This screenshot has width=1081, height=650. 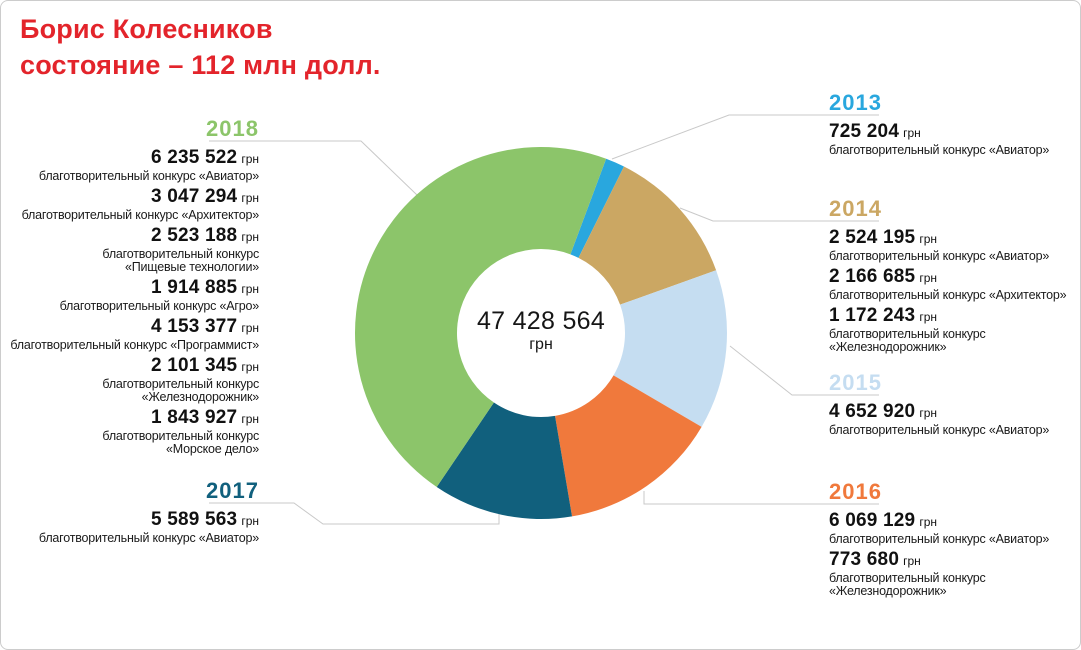 What do you see at coordinates (134, 197) in the screenshot?
I see `amount-line: 3 047 294 грн` at bounding box center [134, 197].